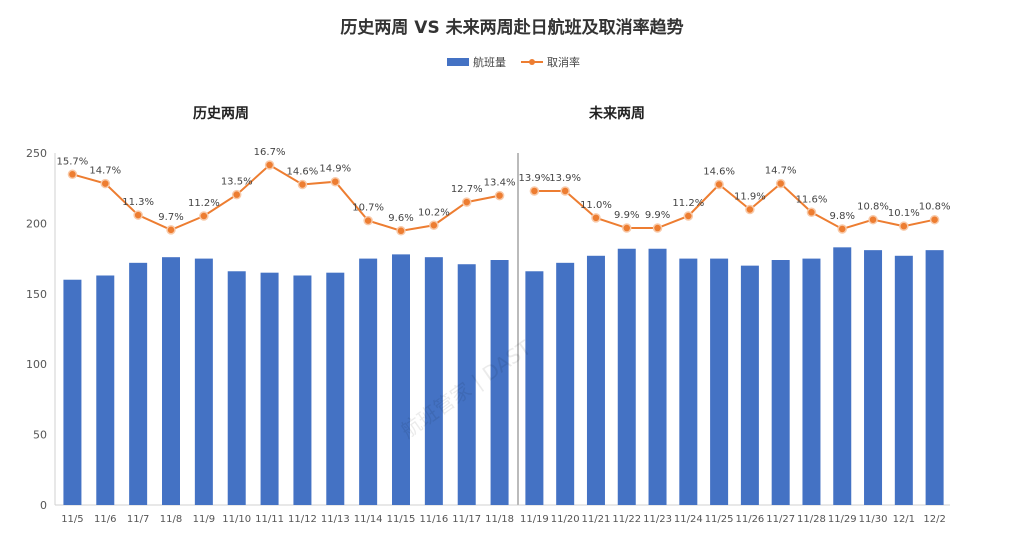  I want to click on rate-data-label: 9.7%, so click(170, 217).